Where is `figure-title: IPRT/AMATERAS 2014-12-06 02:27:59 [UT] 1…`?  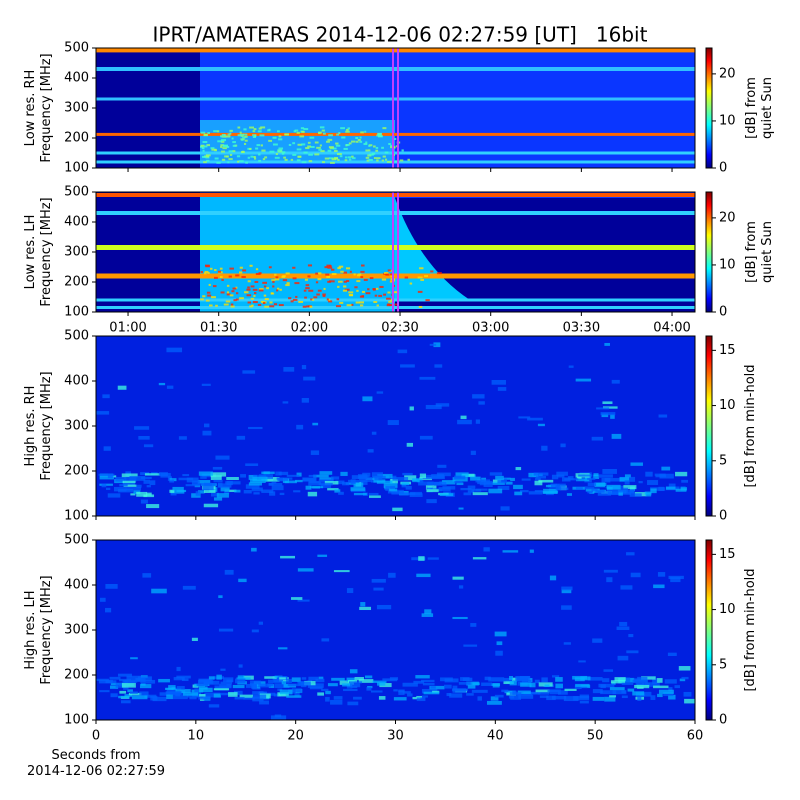 figure-title: IPRT/AMATERAS 2014-12-06 02:27:59 [UT] 1… is located at coordinates (400, 35).